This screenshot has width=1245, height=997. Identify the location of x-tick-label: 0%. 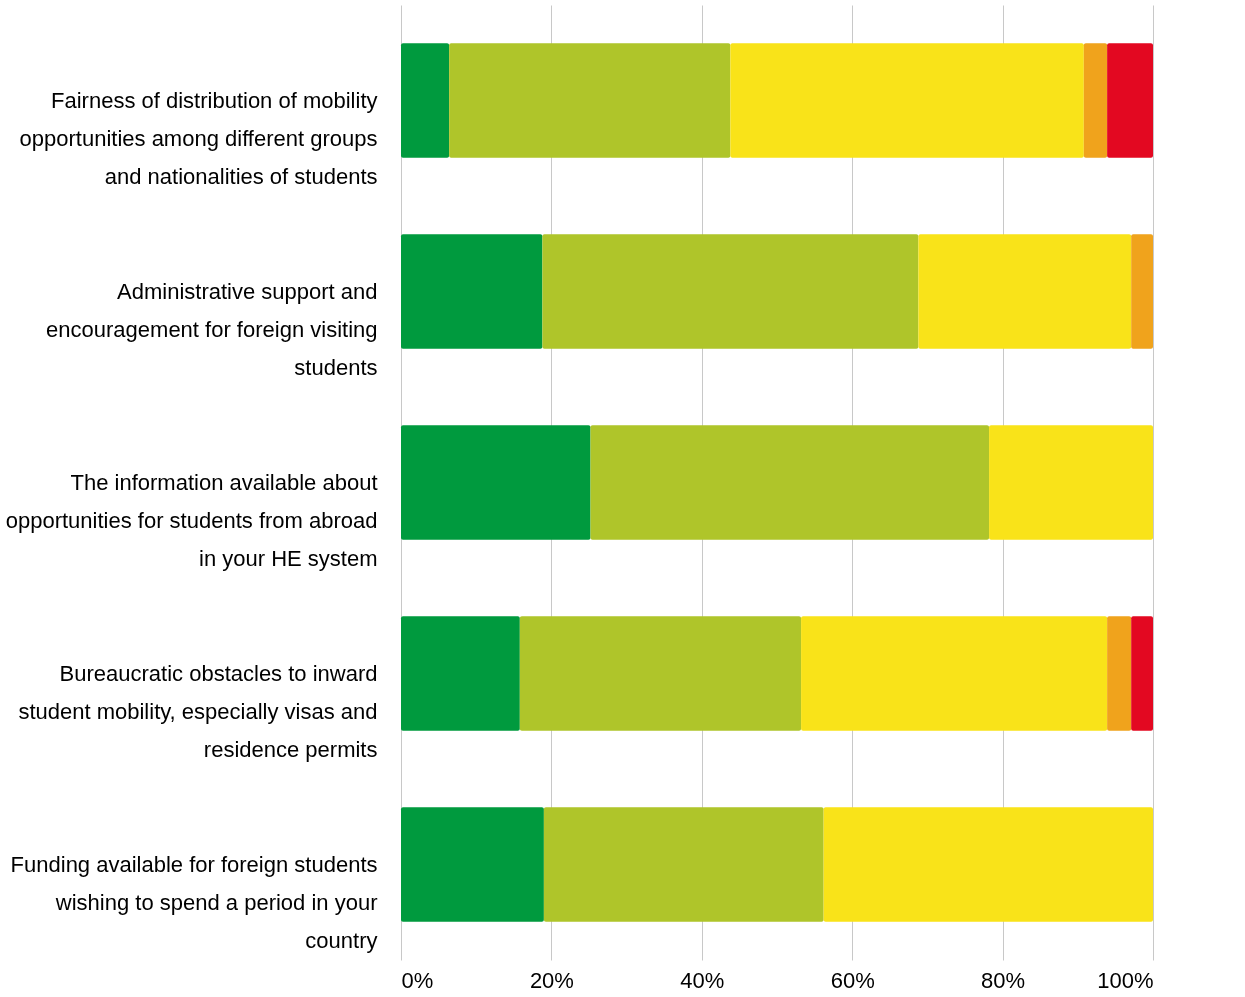
(417, 980).